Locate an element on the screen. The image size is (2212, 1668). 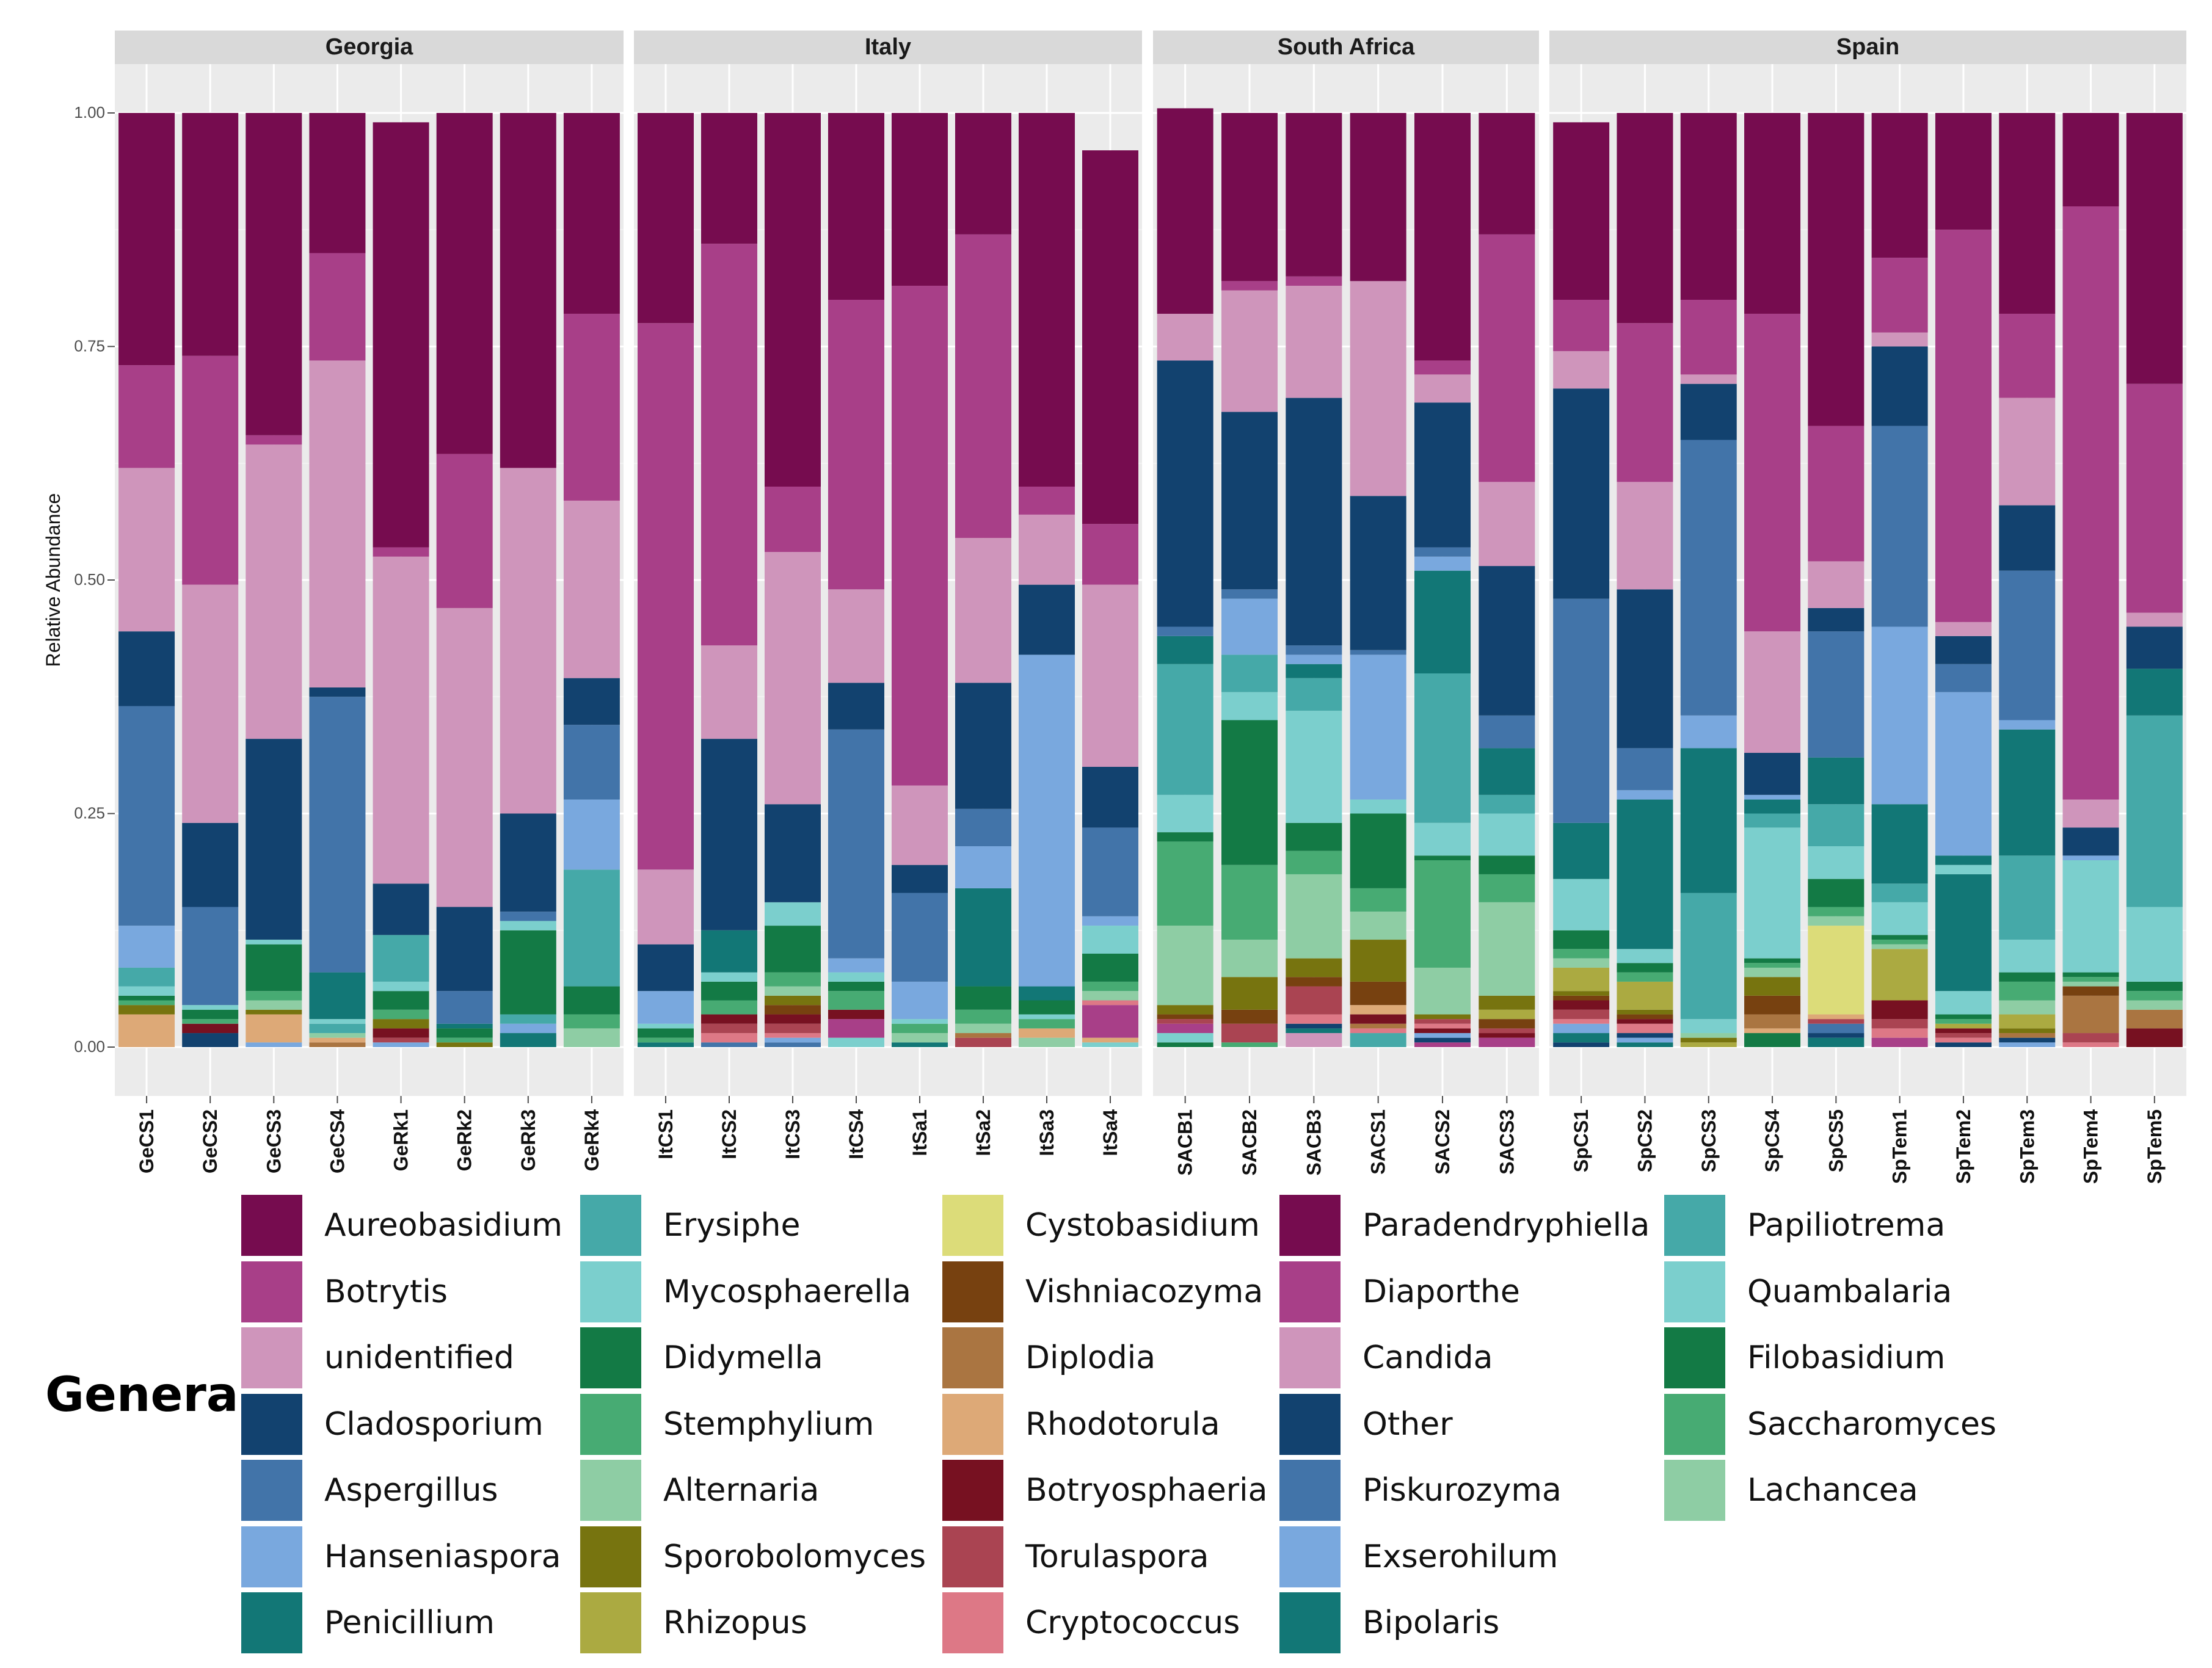
bar-GeCS4 is located at coordinates (337, 580).